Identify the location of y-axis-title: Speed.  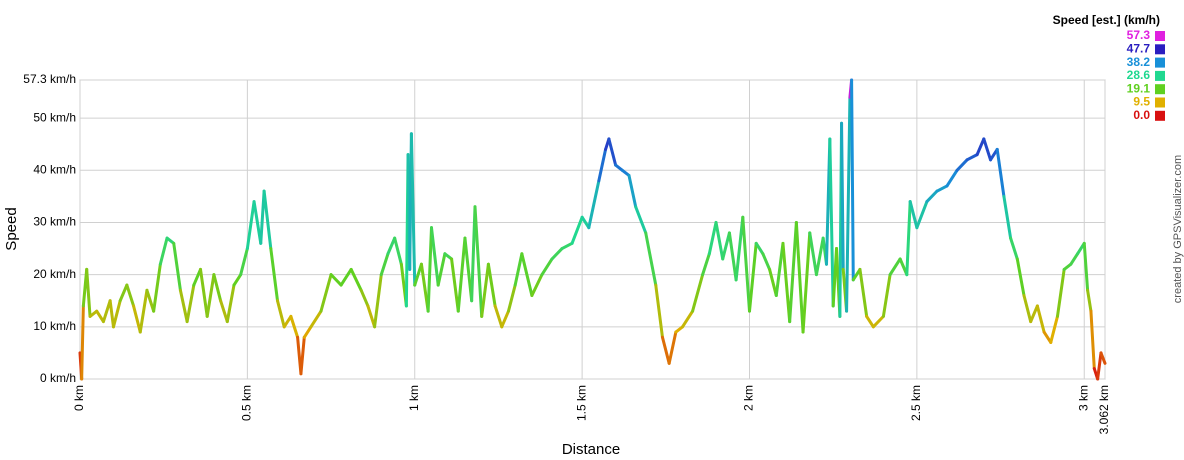
(11, 228).